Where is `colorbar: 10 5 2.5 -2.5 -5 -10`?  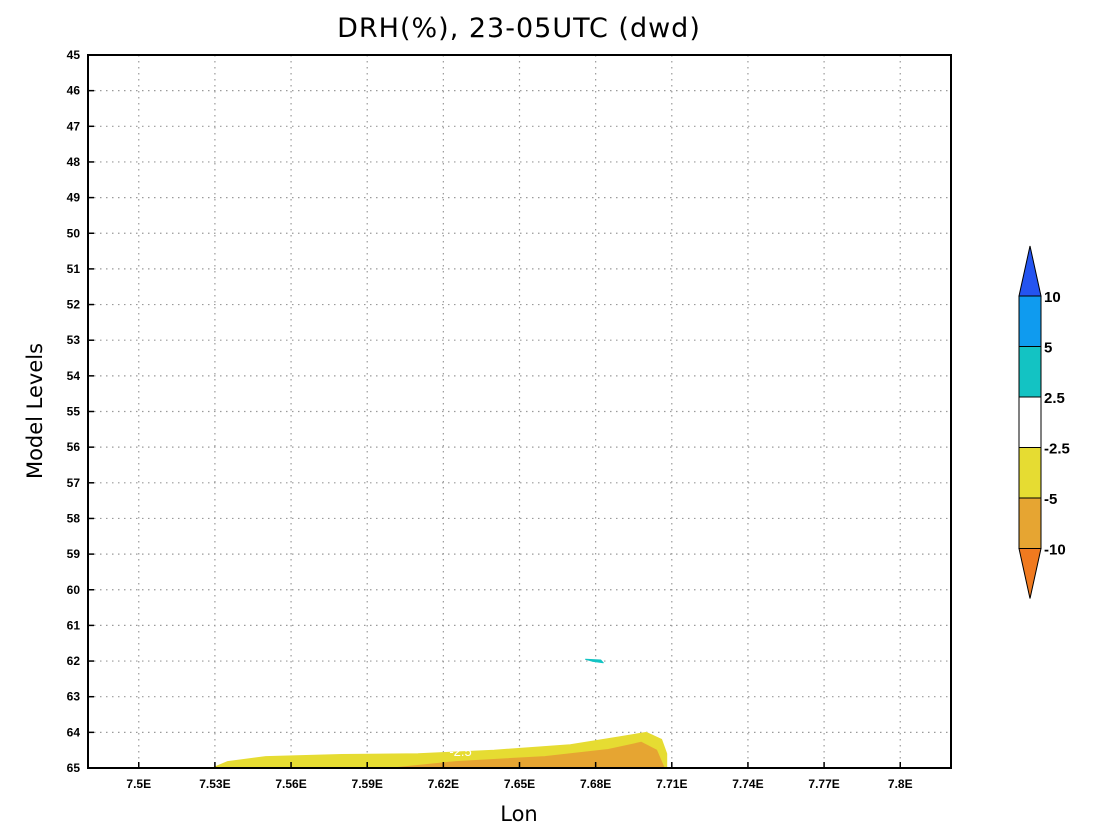 colorbar: 10 5 2.5 -2.5 -5 -10 is located at coordinates (1044, 422).